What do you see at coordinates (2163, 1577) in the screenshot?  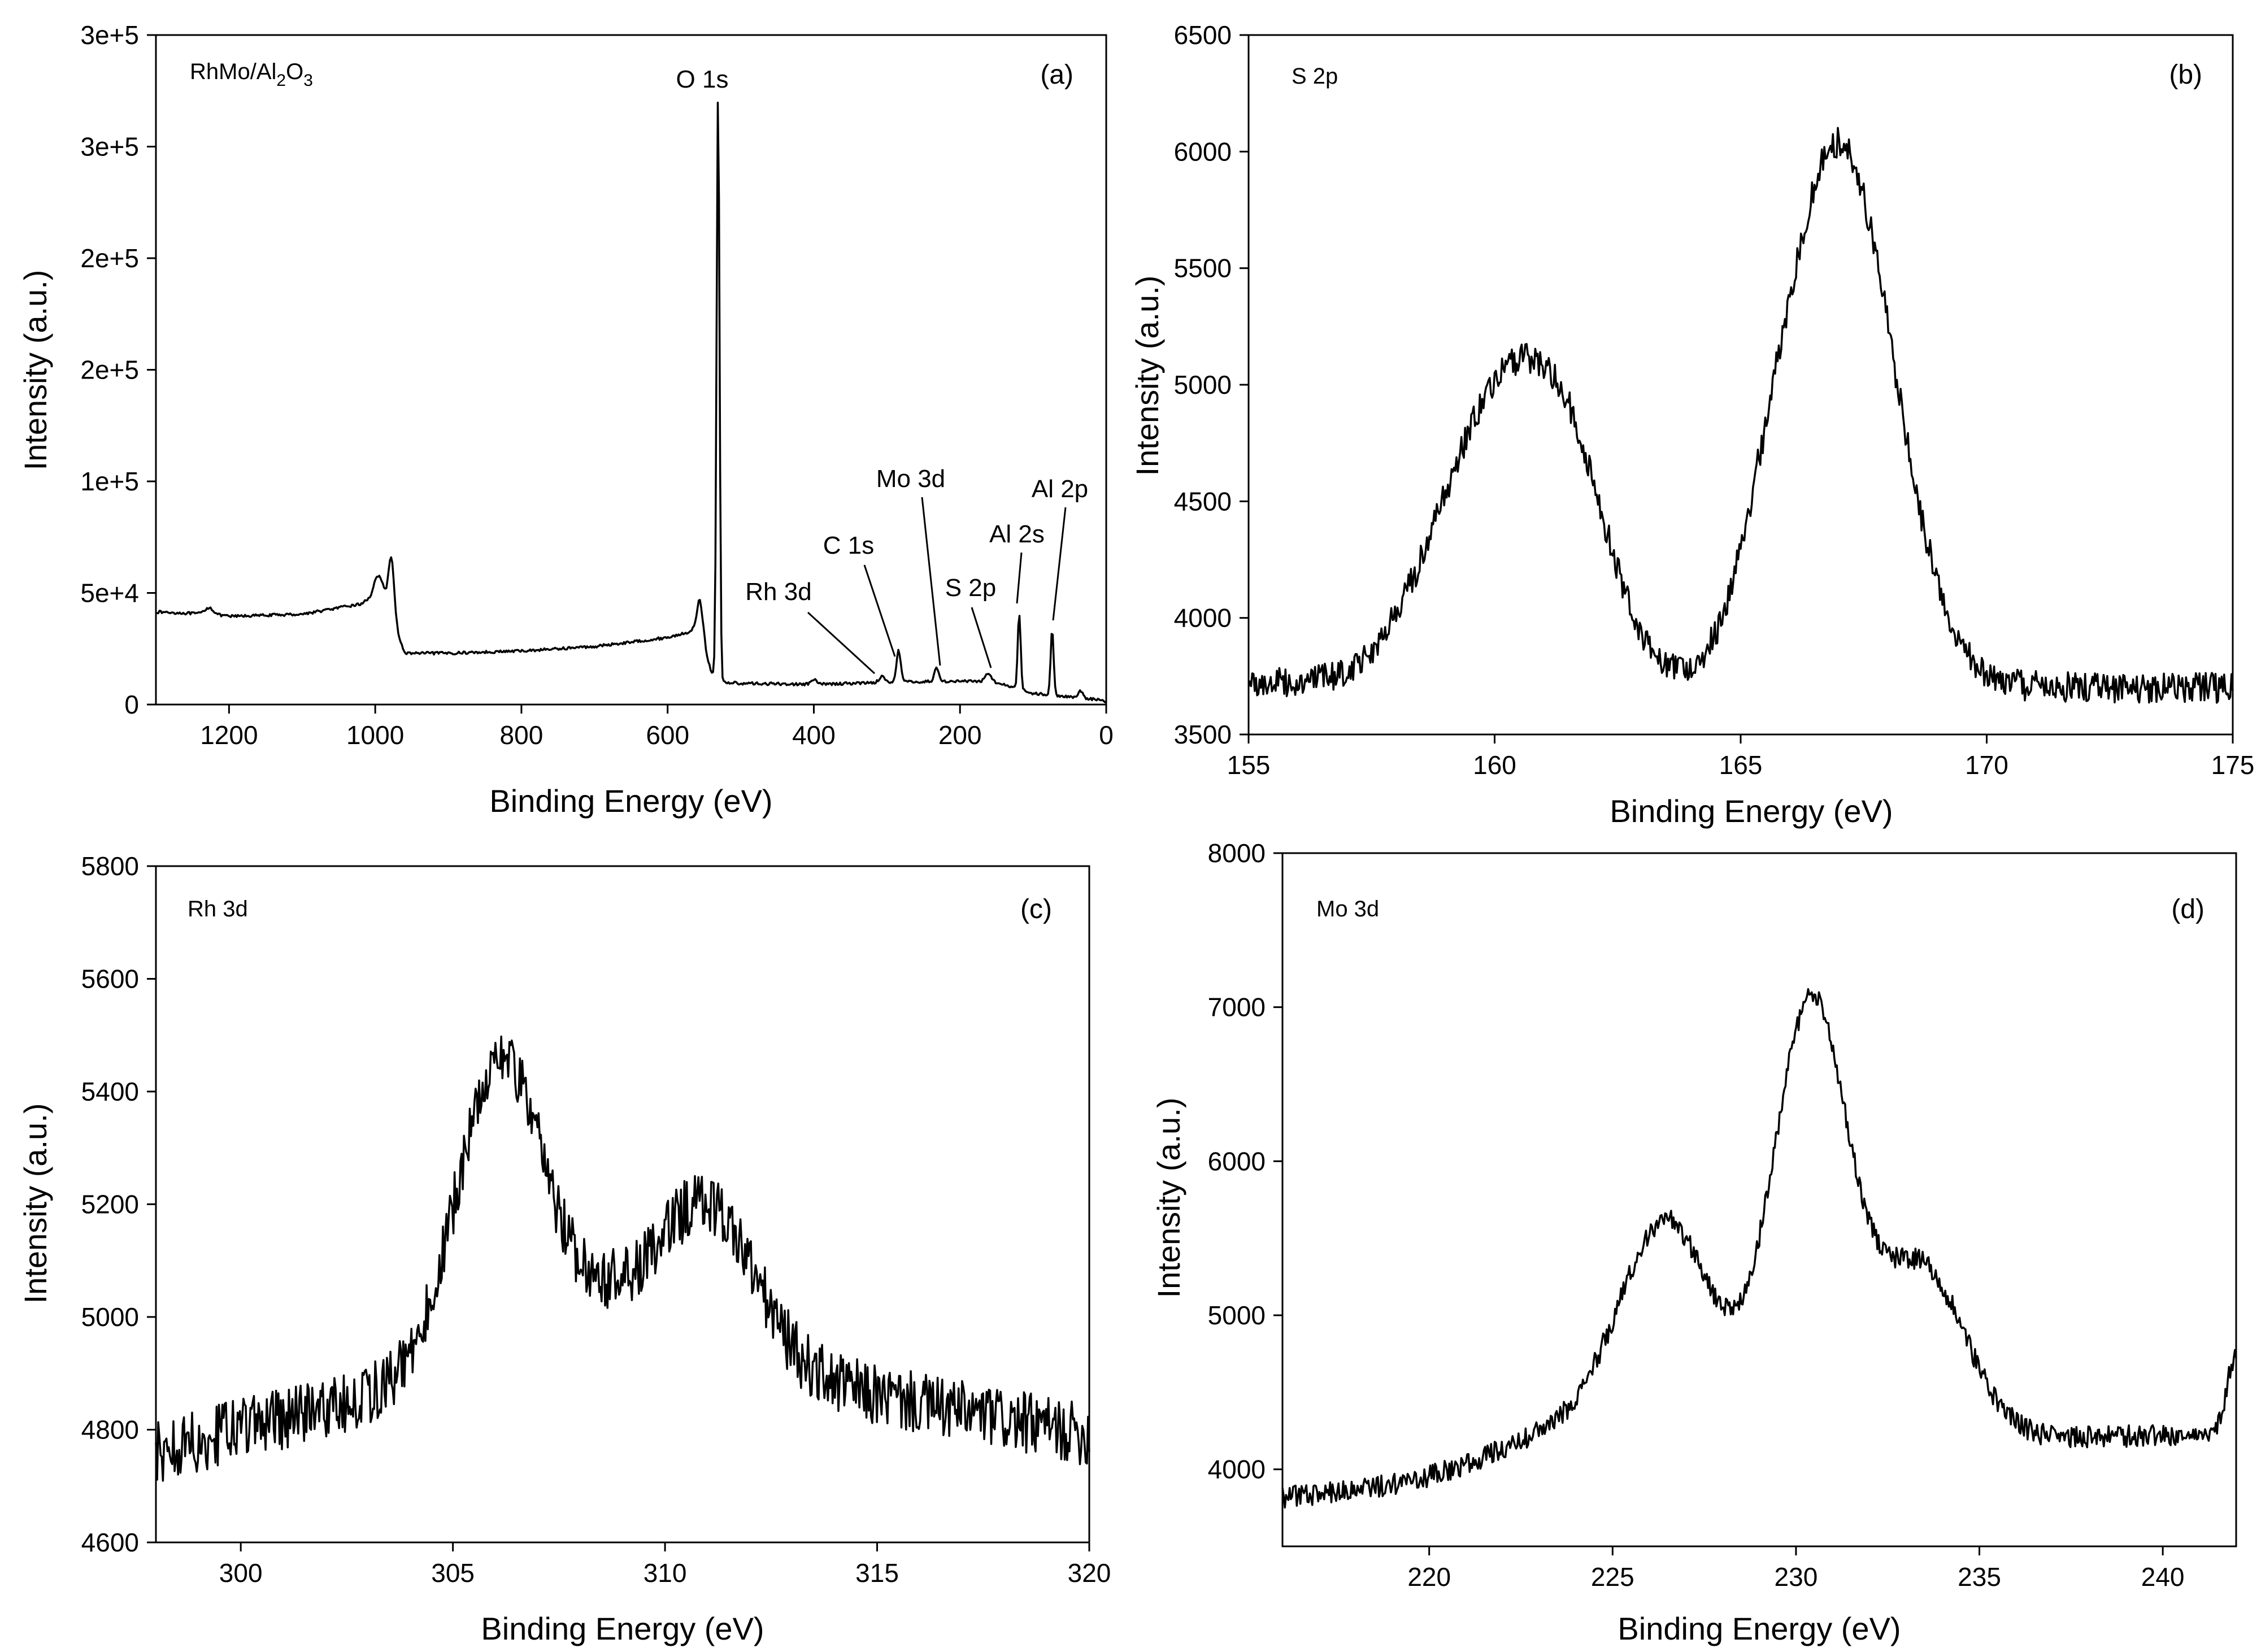 I see `panel-d-x-tick-label: 240` at bounding box center [2163, 1577].